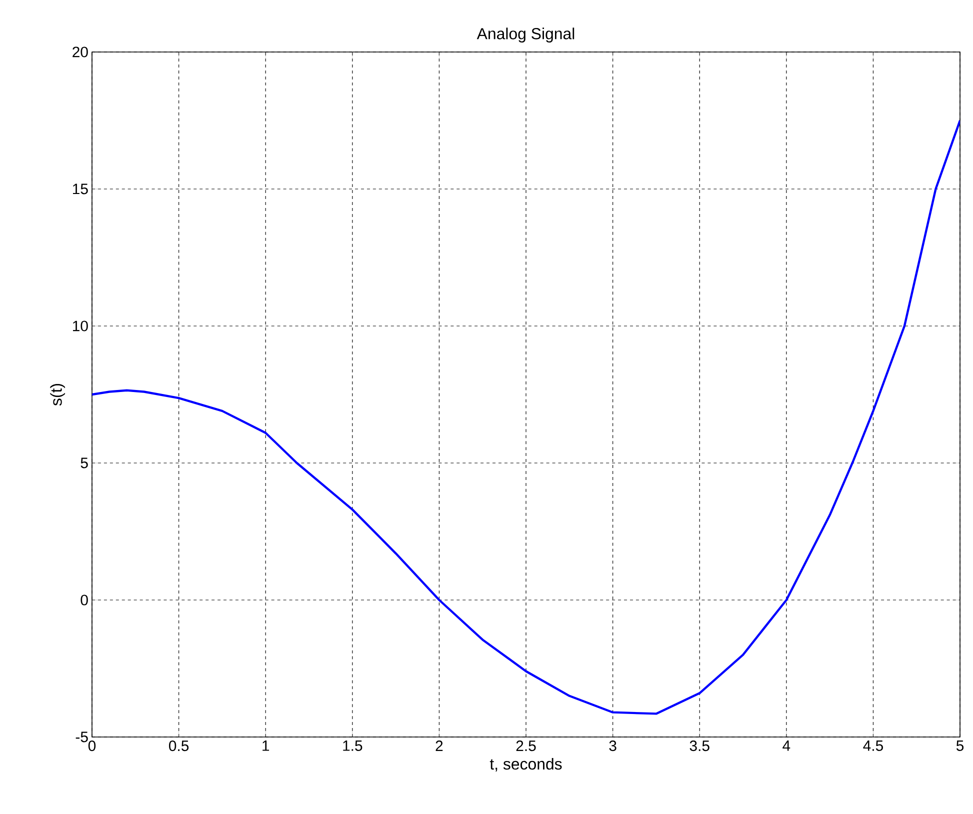  Describe the element at coordinates (352, 745) in the screenshot. I see `x-tick-label: 1.5` at that location.